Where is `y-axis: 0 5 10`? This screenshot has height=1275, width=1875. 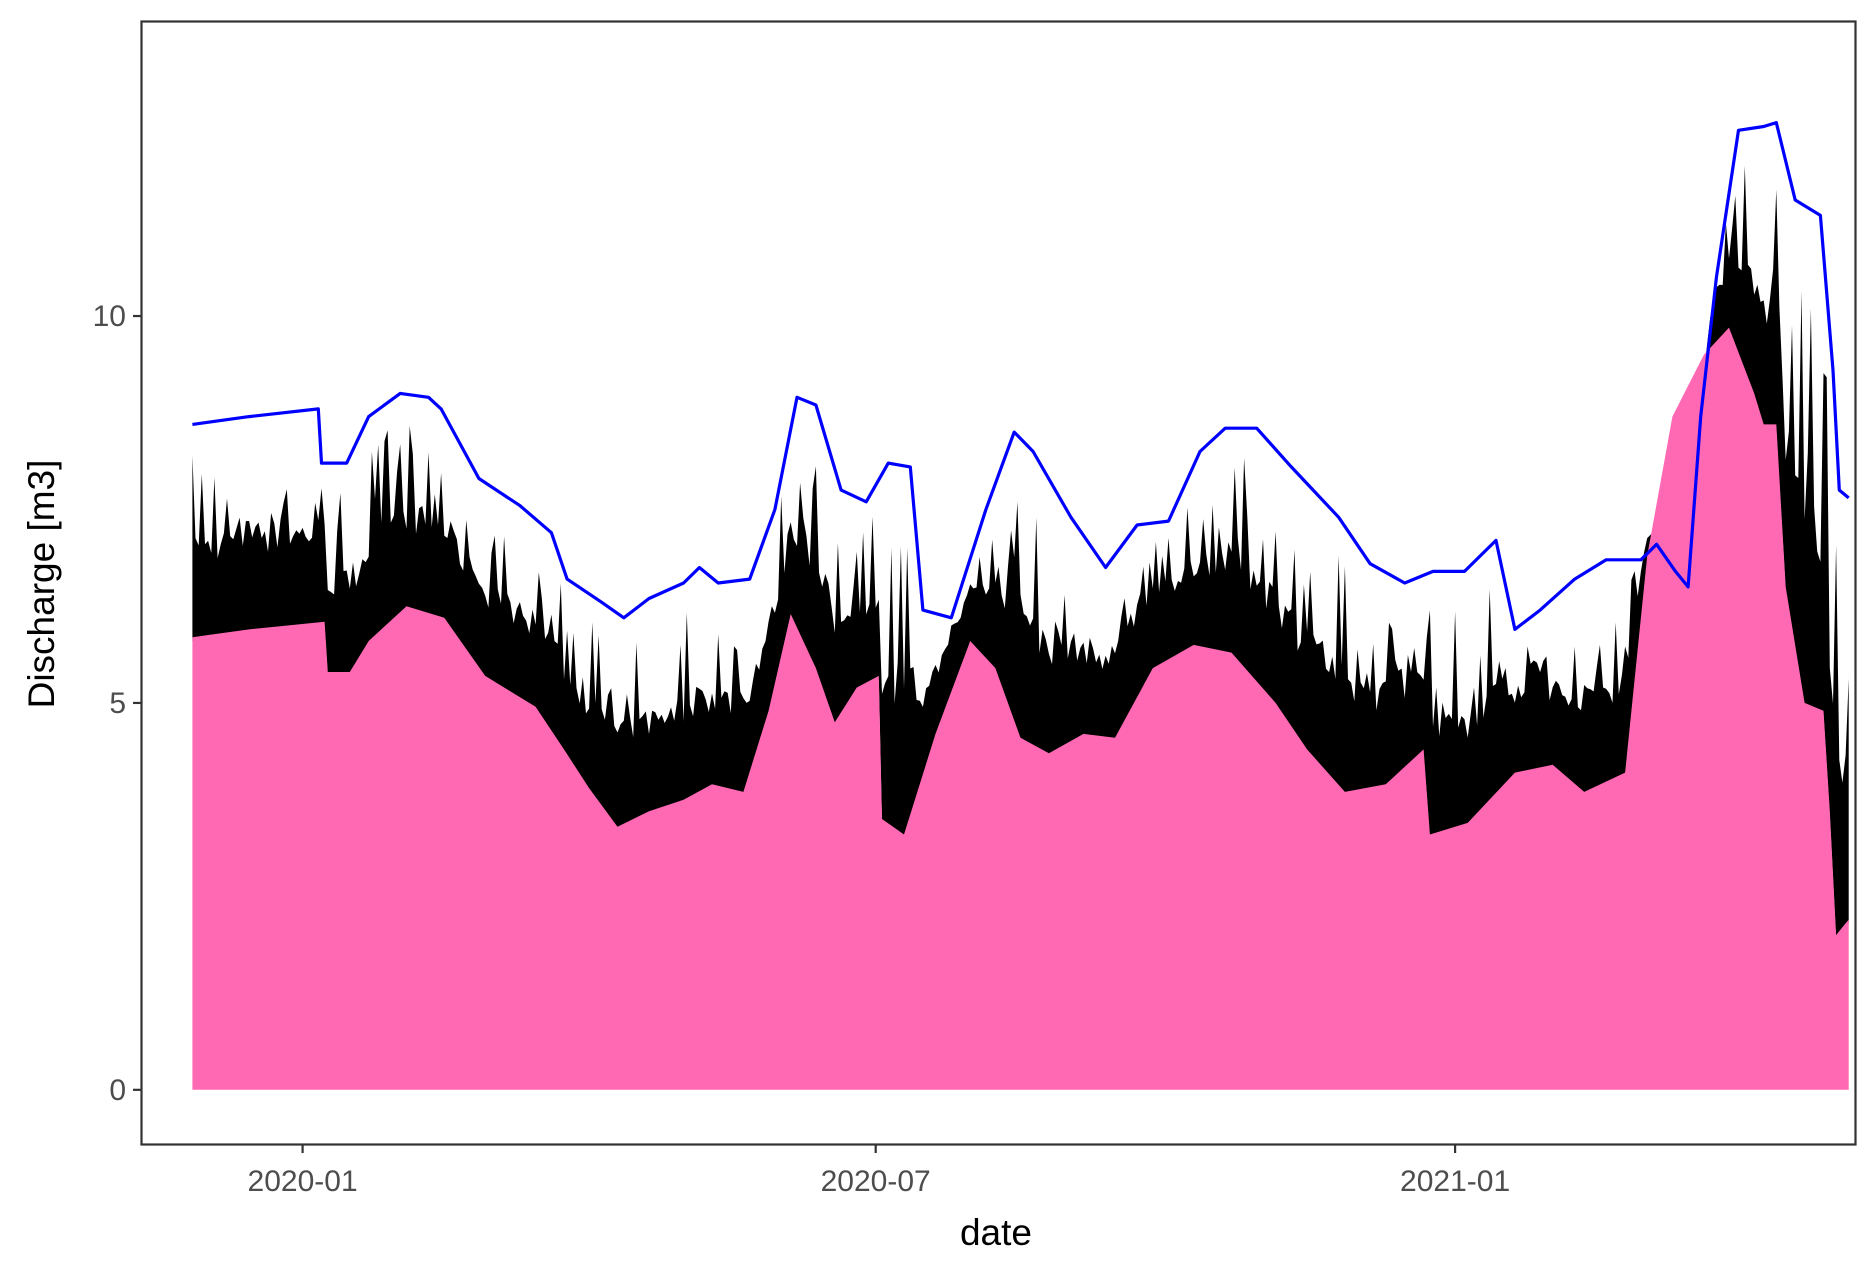 y-axis: 0 5 10 is located at coordinates (117, 703).